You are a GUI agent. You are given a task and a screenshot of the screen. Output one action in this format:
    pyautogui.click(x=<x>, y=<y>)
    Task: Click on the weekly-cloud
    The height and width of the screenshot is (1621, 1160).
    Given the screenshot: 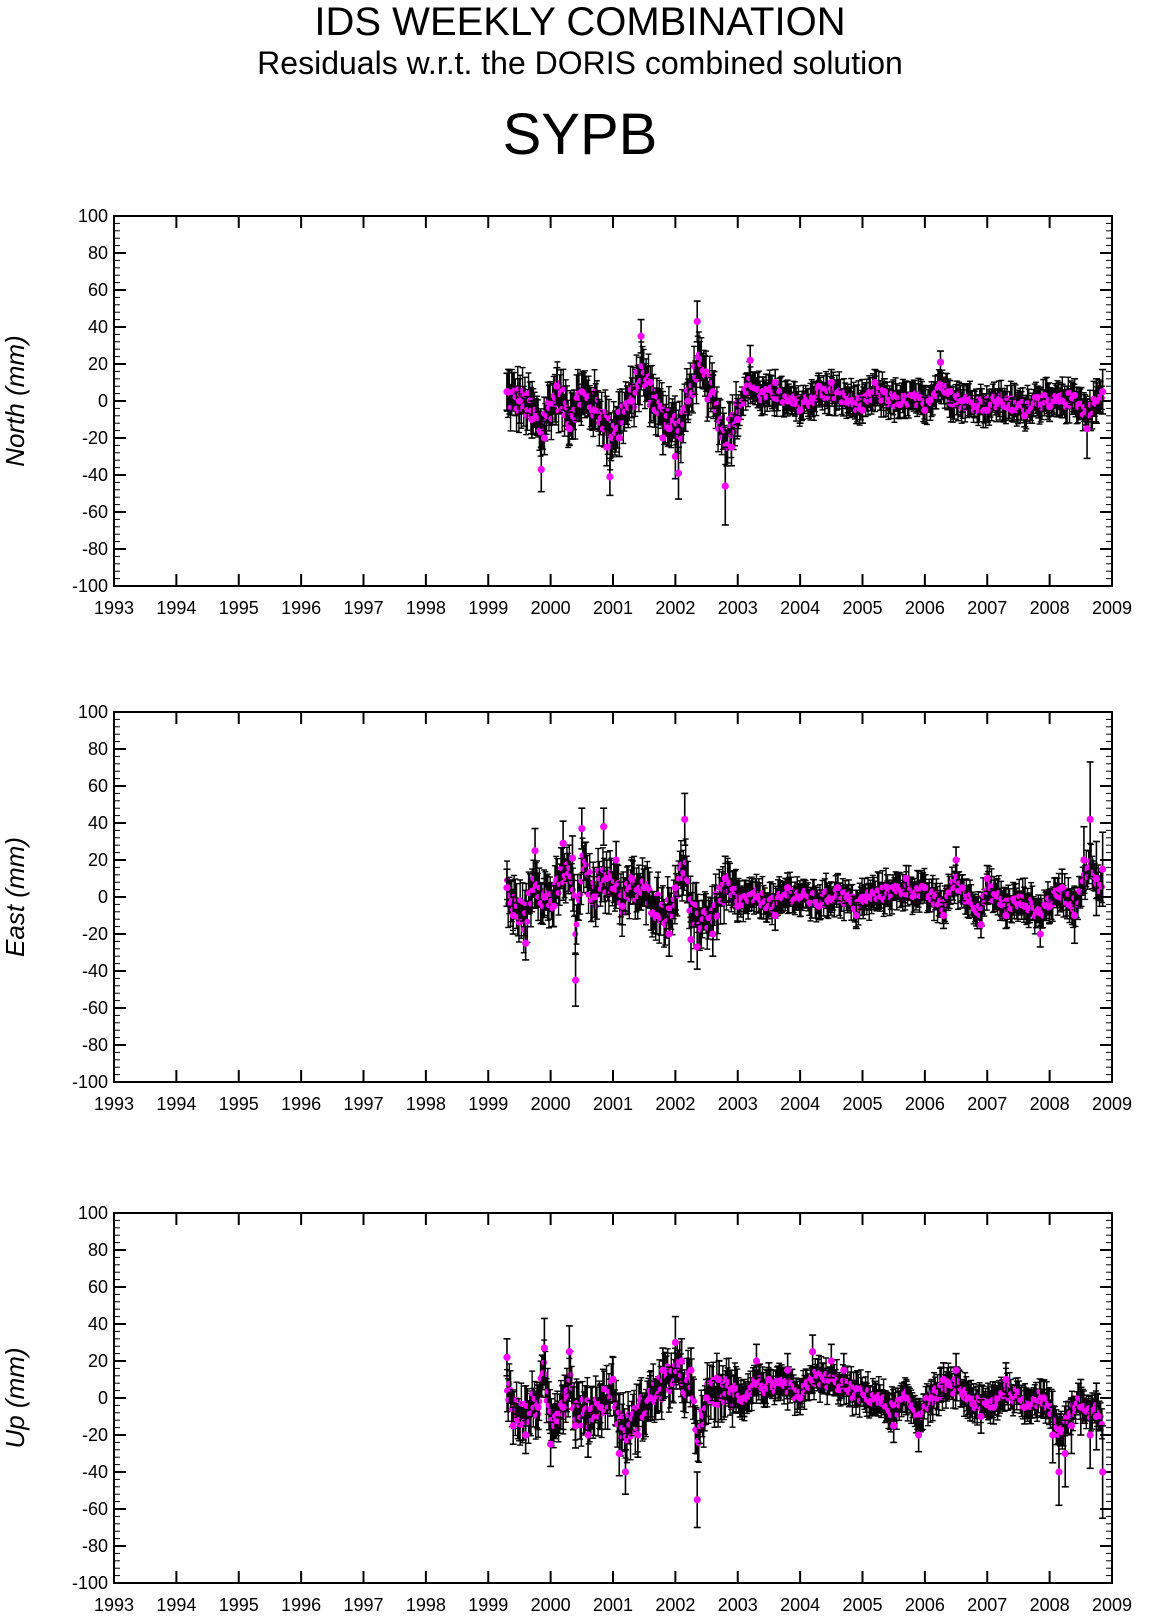 What is the action you would take?
    pyautogui.click(x=804, y=1401)
    